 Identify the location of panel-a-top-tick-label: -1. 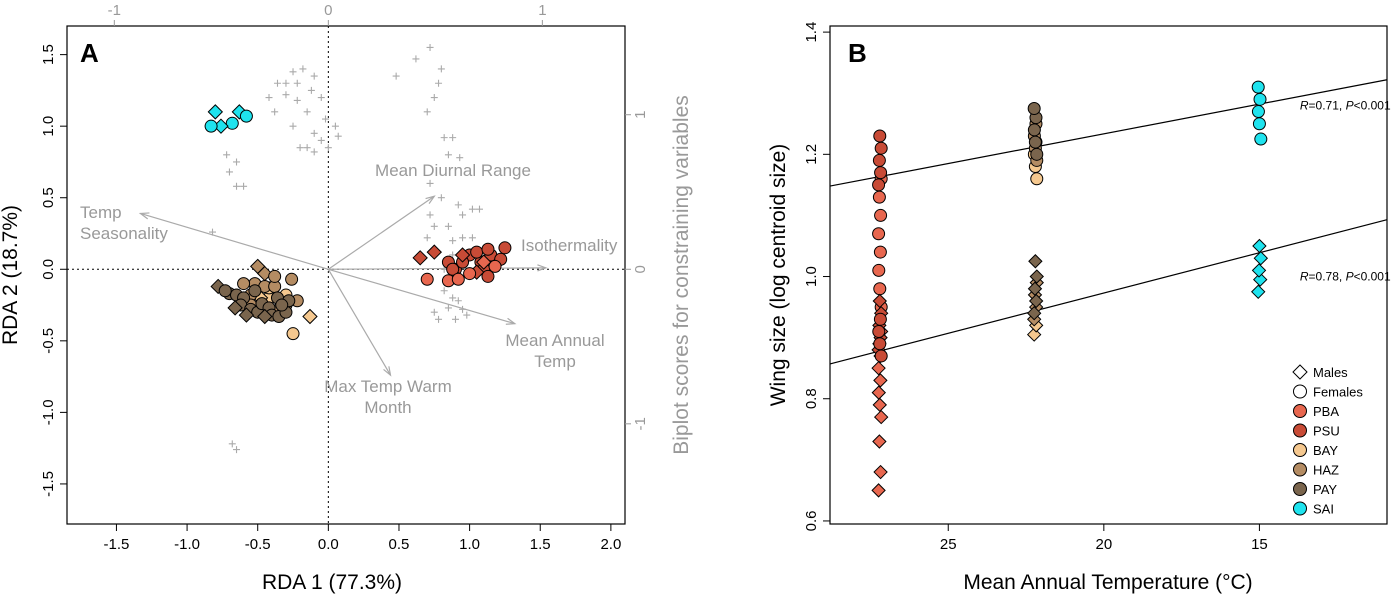
(114, 10).